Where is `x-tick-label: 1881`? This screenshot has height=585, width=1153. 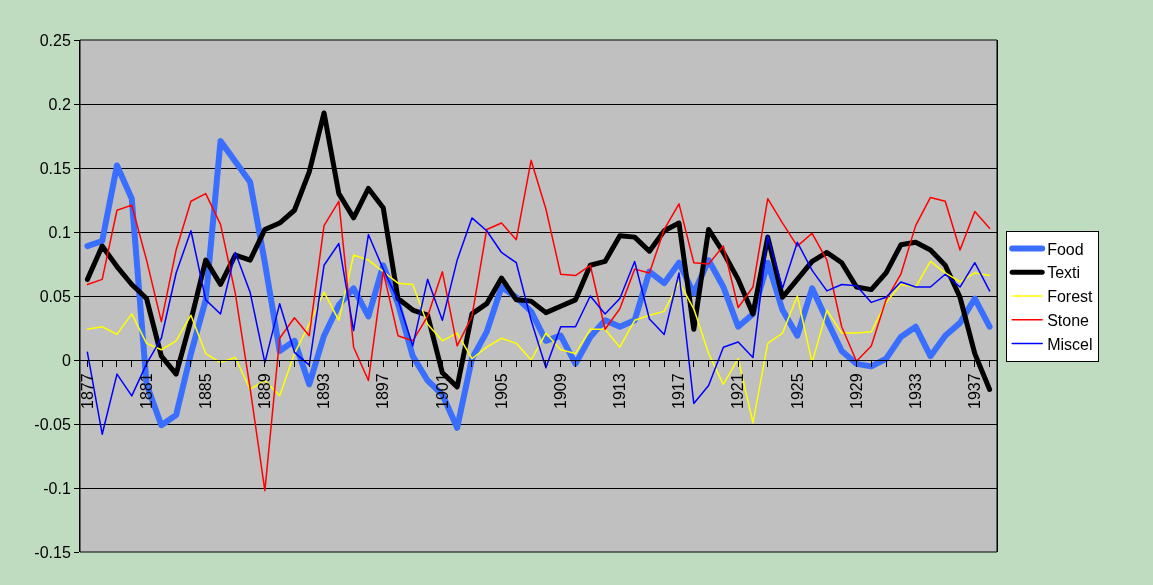 x-tick-label: 1881 is located at coordinates (146, 391).